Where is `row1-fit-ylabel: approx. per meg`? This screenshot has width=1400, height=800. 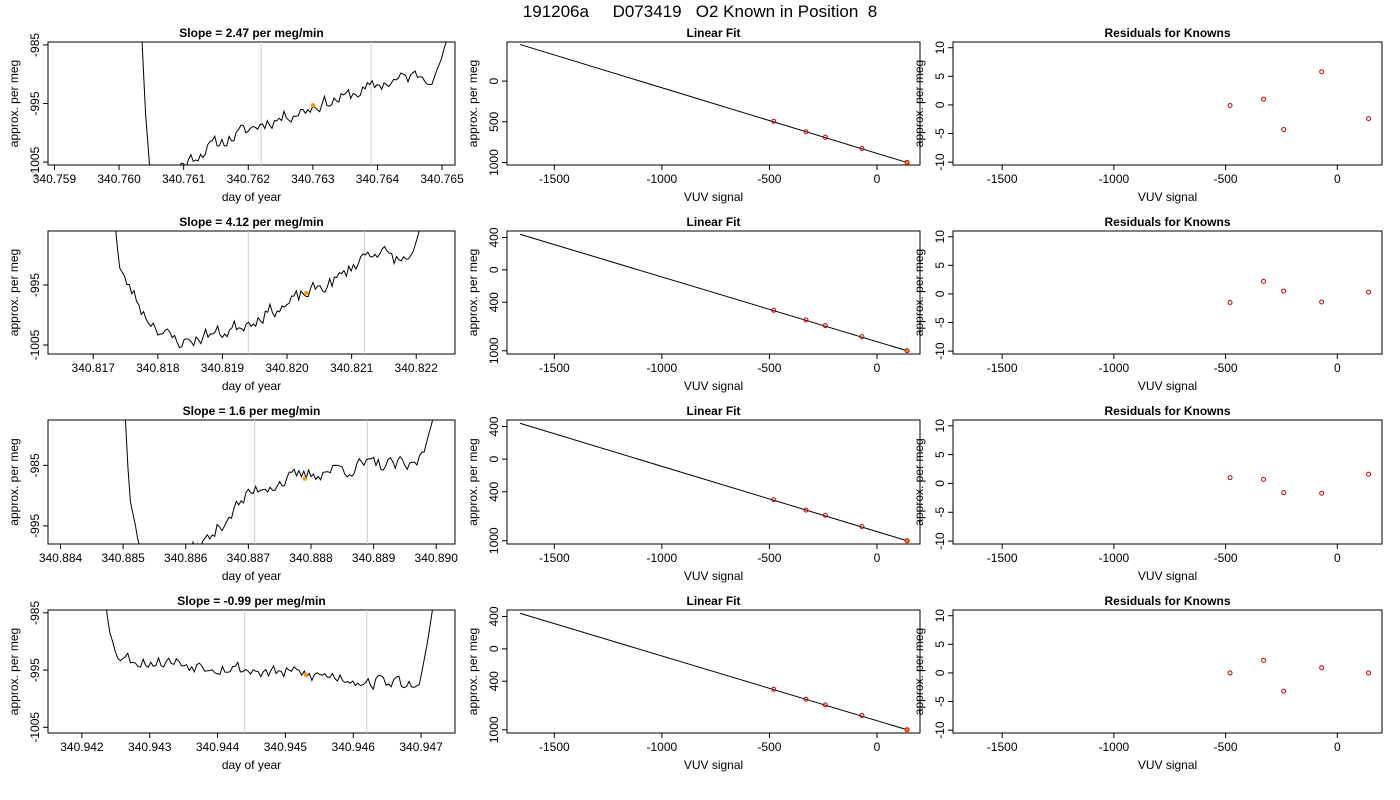
row1-fit-ylabel: approx. per meg is located at coordinates (473, 103).